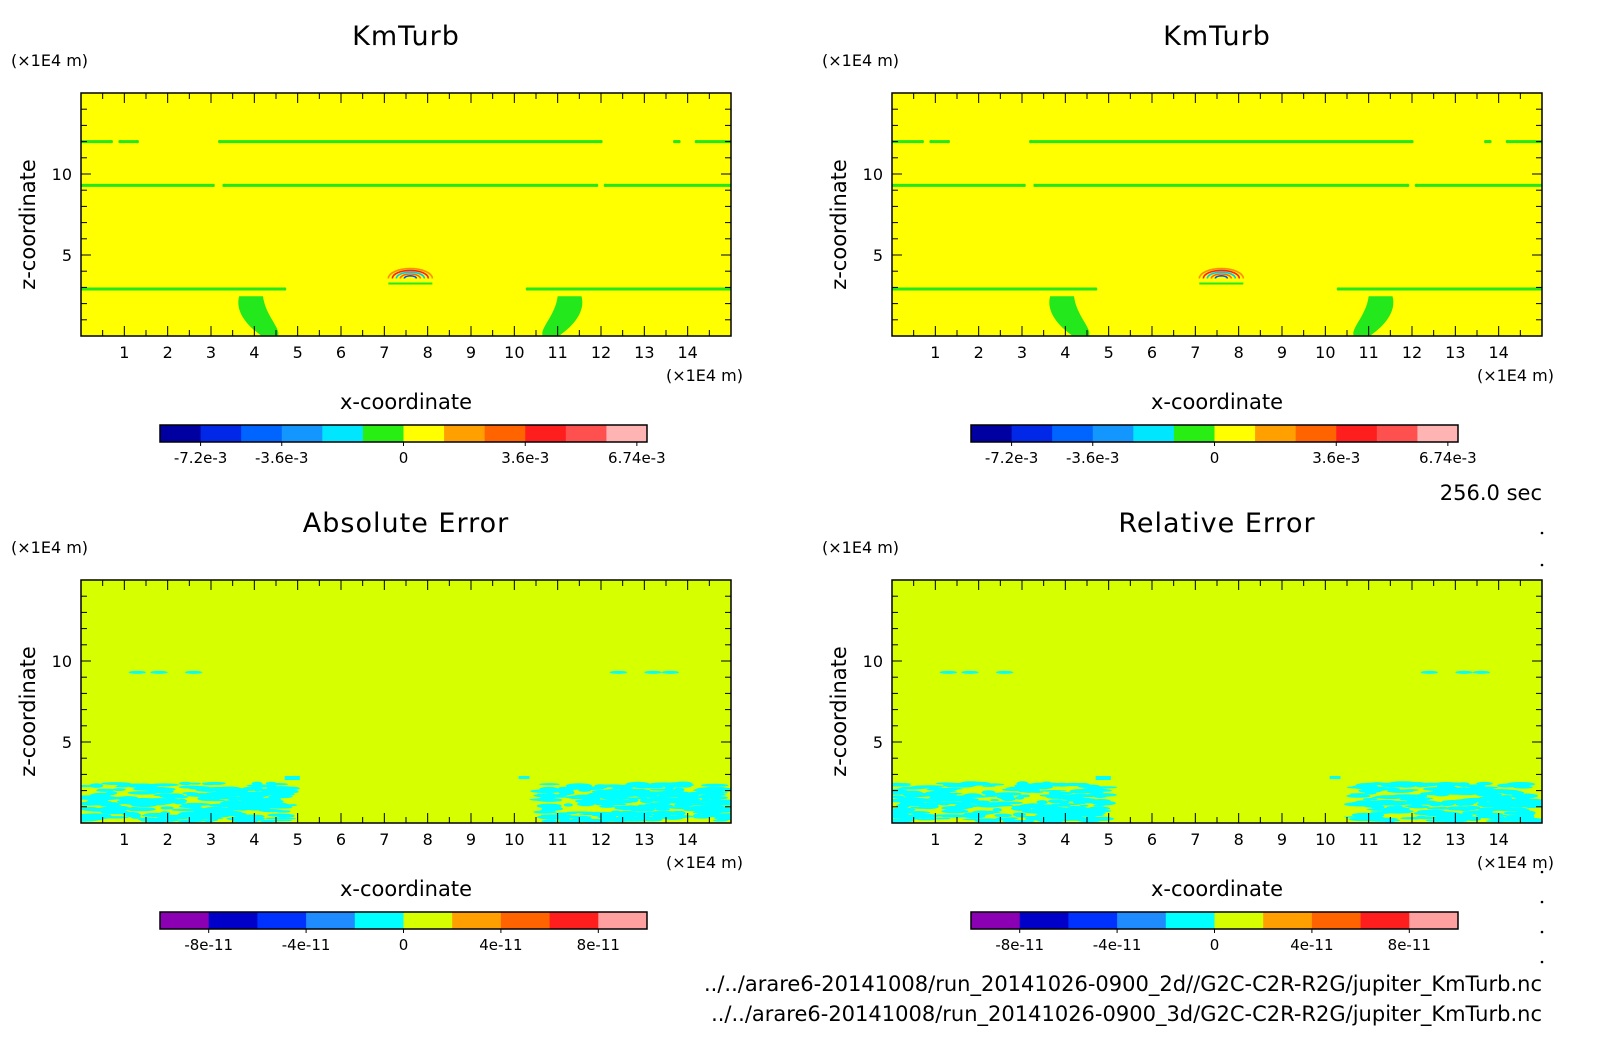 This screenshot has width=1604, height=1054. Describe the element at coordinates (341, 352) in the screenshot. I see `x-tick-label: 6` at that location.